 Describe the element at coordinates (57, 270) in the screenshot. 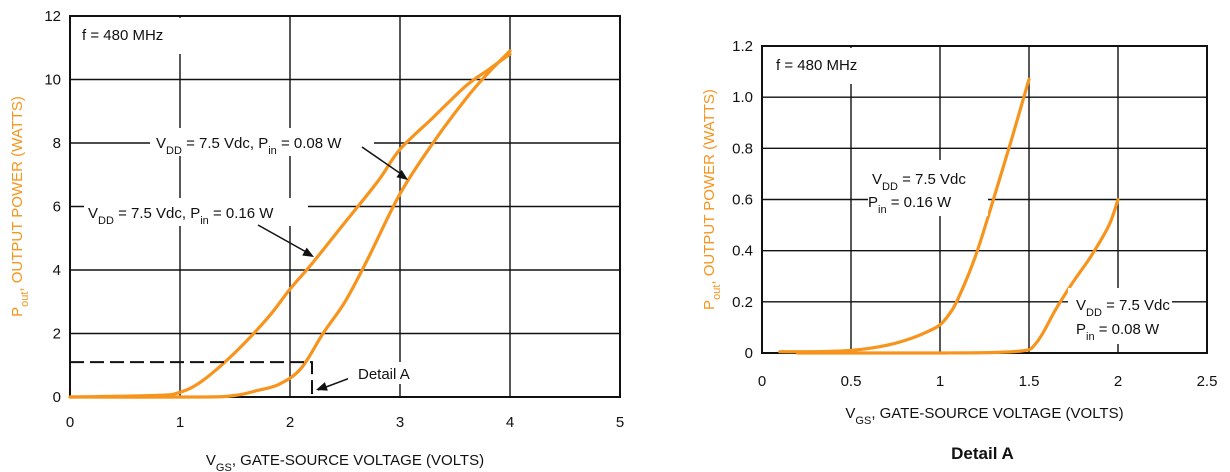

I see `y-tick-label: 4` at that location.